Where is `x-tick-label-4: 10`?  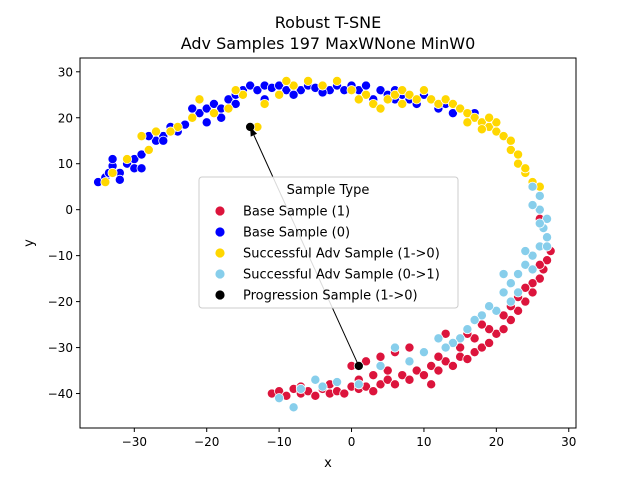
x-tick-label-4: 10 is located at coordinates (423, 442).